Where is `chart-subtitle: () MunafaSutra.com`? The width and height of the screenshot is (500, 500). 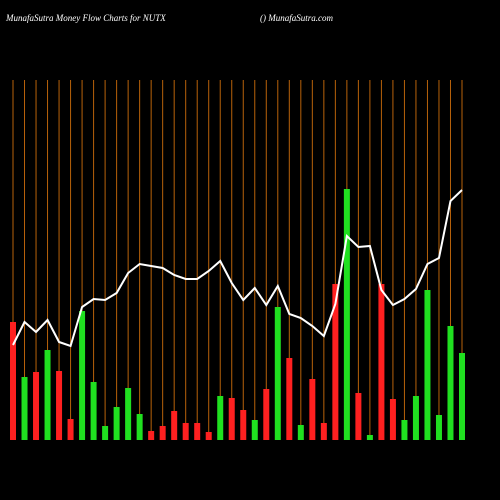
chart-subtitle: () MunafaSutra.com is located at coordinates (296, 18).